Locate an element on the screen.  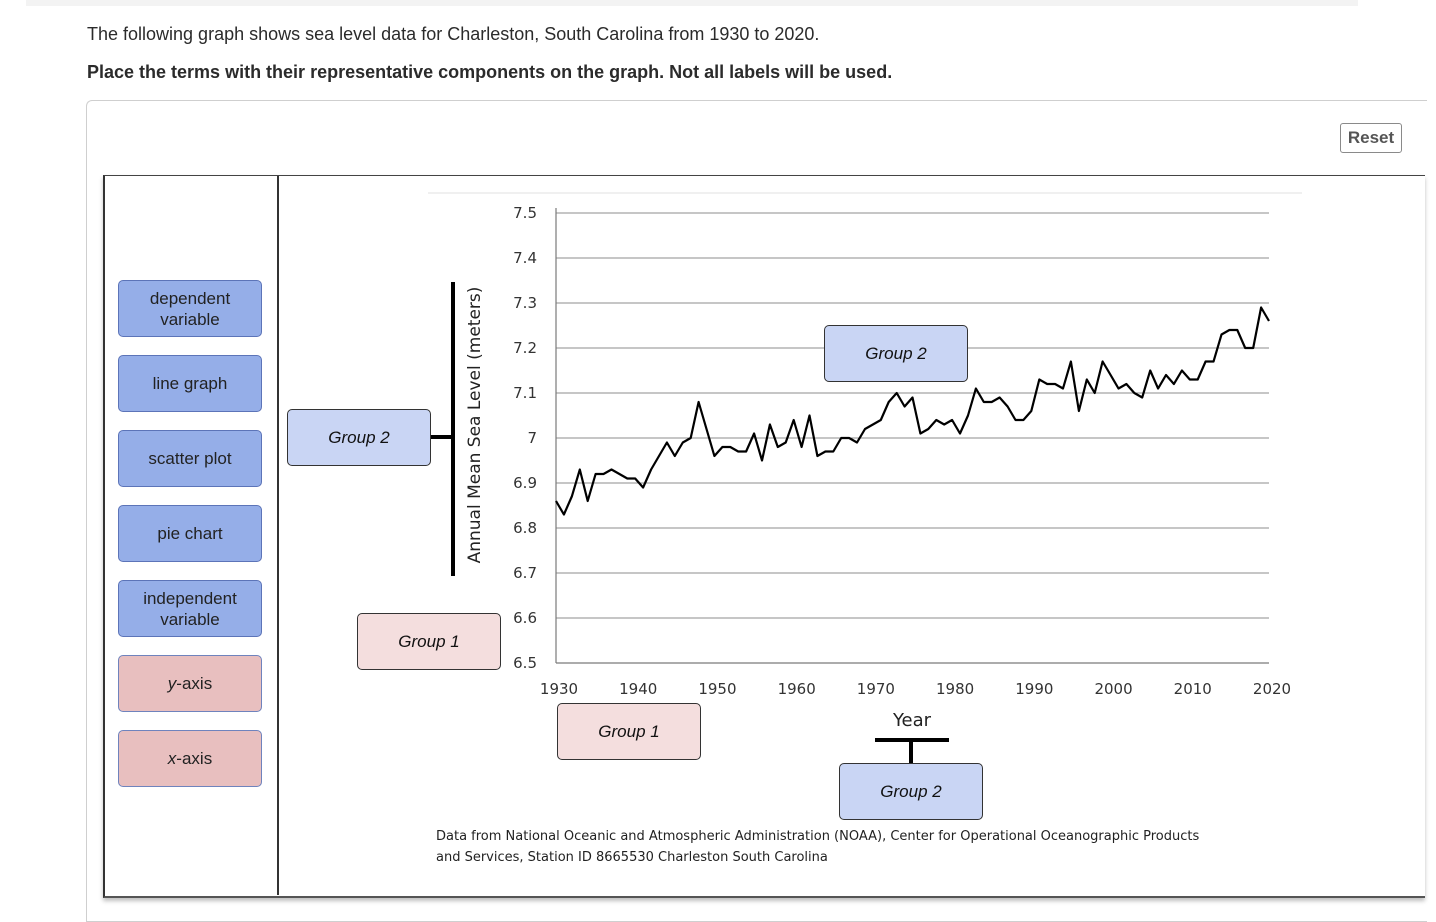
drop-zone-y-axis: Group 1 is located at coordinates (429, 641).